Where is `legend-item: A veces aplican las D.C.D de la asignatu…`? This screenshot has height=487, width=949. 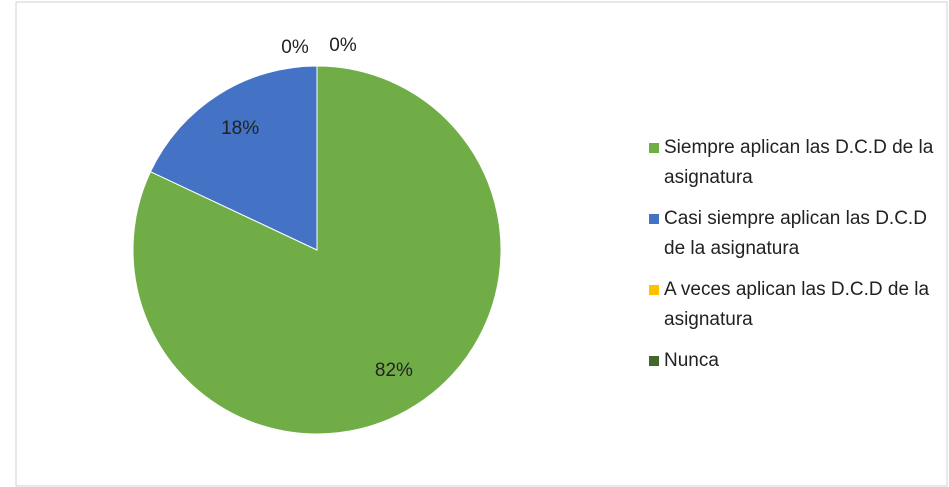 legend-item: A veces aplican las D.C.D de la asignatu… is located at coordinates (794, 305).